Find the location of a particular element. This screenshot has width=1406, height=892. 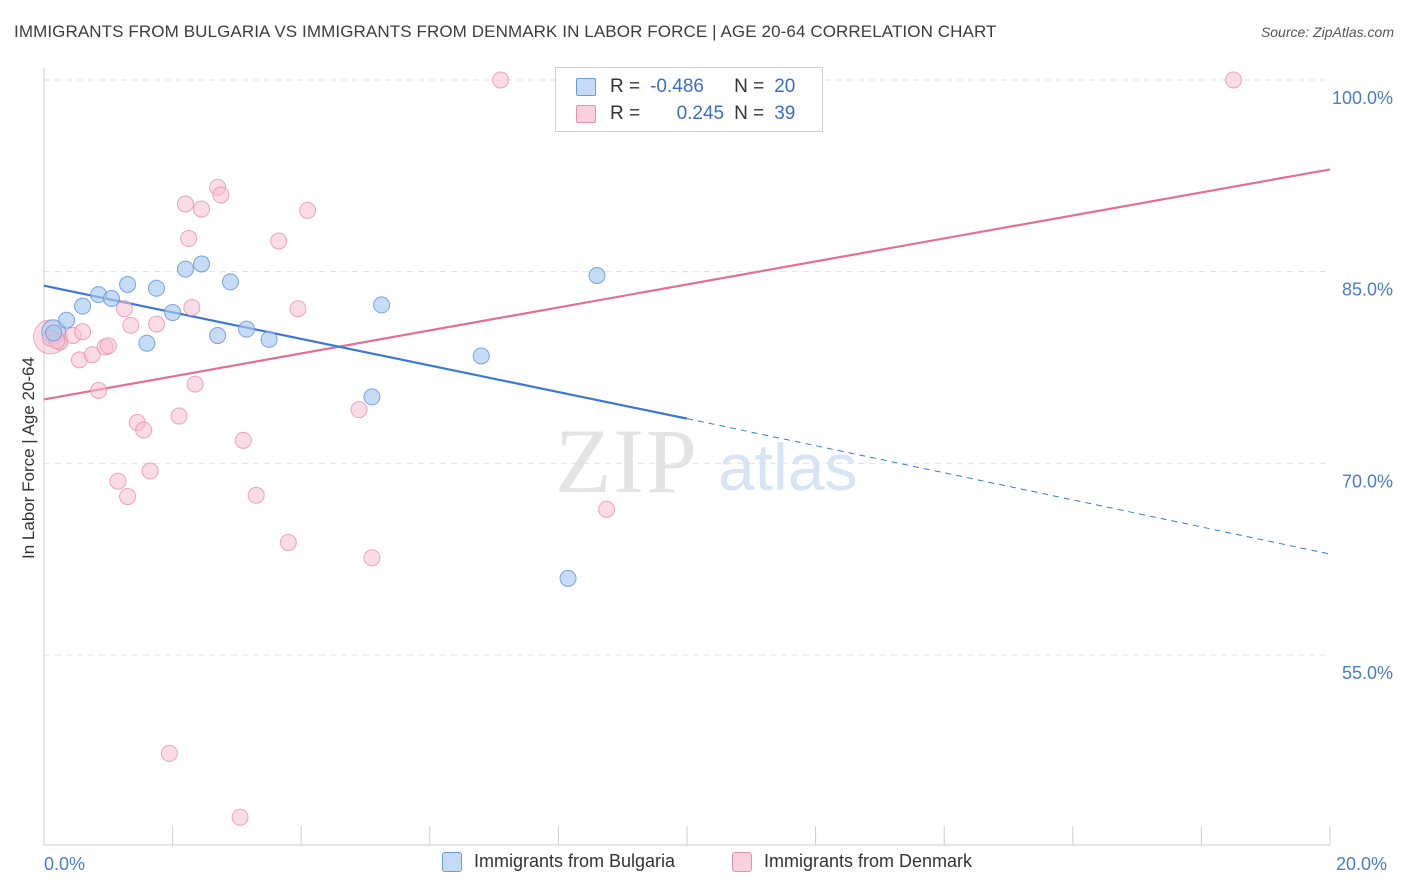

series-swatch-denmark is located at coordinates (742, 861).